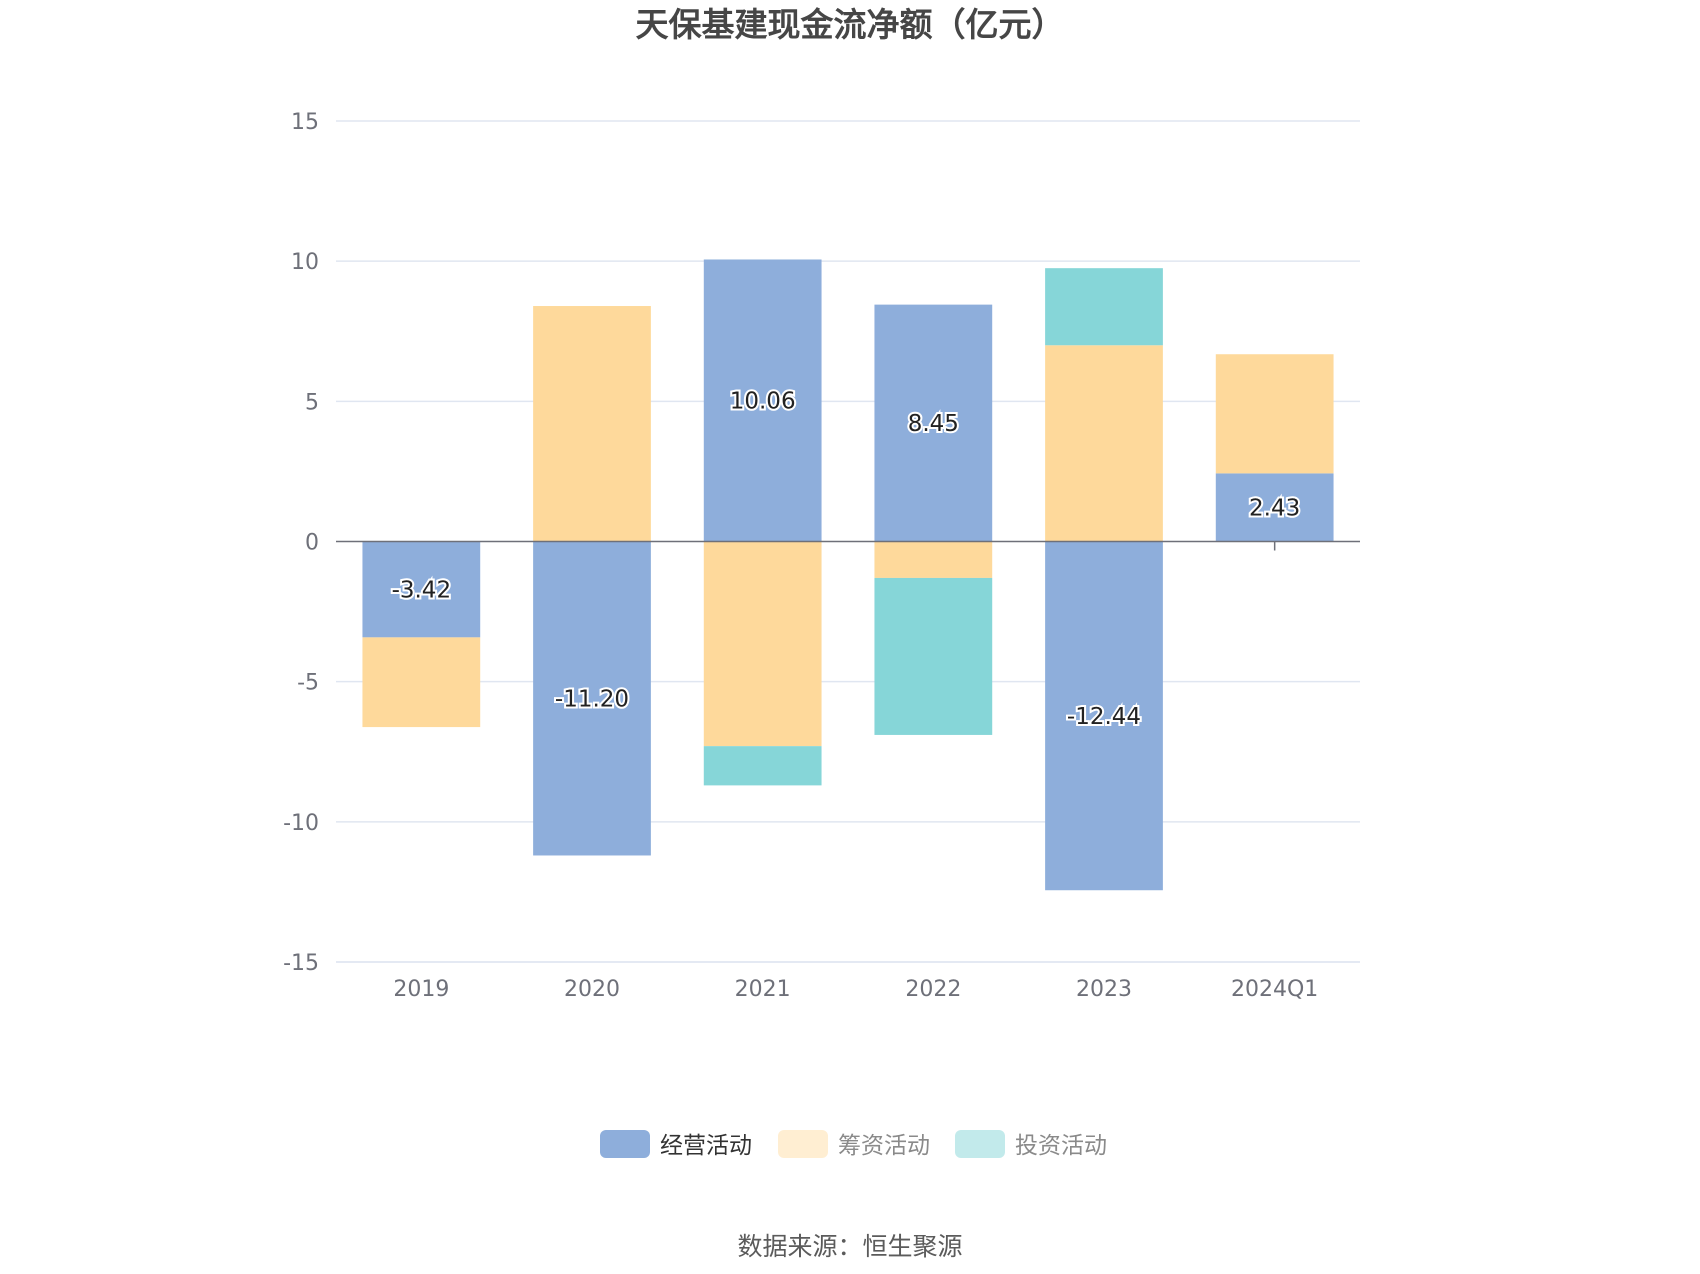 Image resolution: width=1700 pixels, height=1274 pixels. I want to click on y-tick-label: 0, so click(312, 543).